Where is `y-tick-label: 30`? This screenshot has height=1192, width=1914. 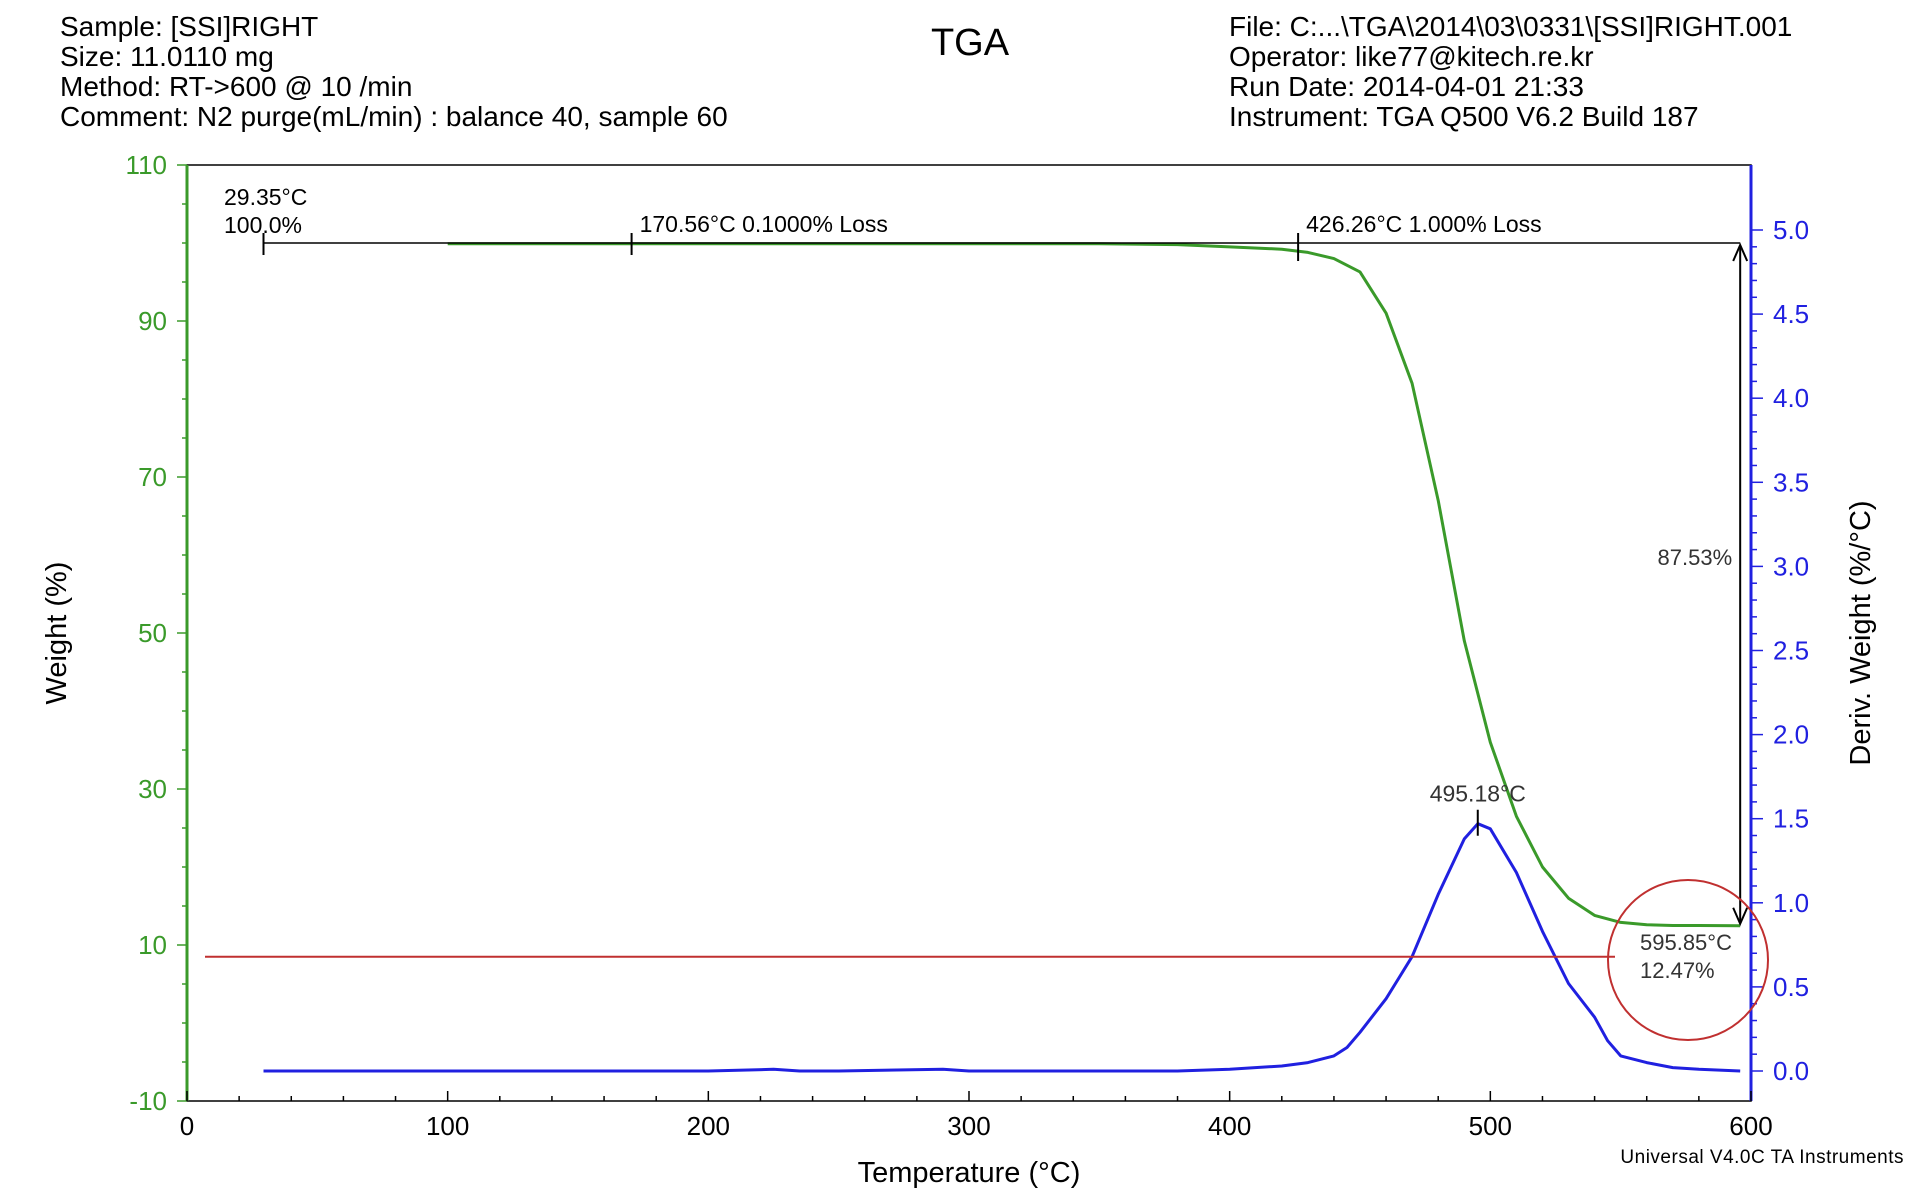 y-tick-label: 30 is located at coordinates (152, 789).